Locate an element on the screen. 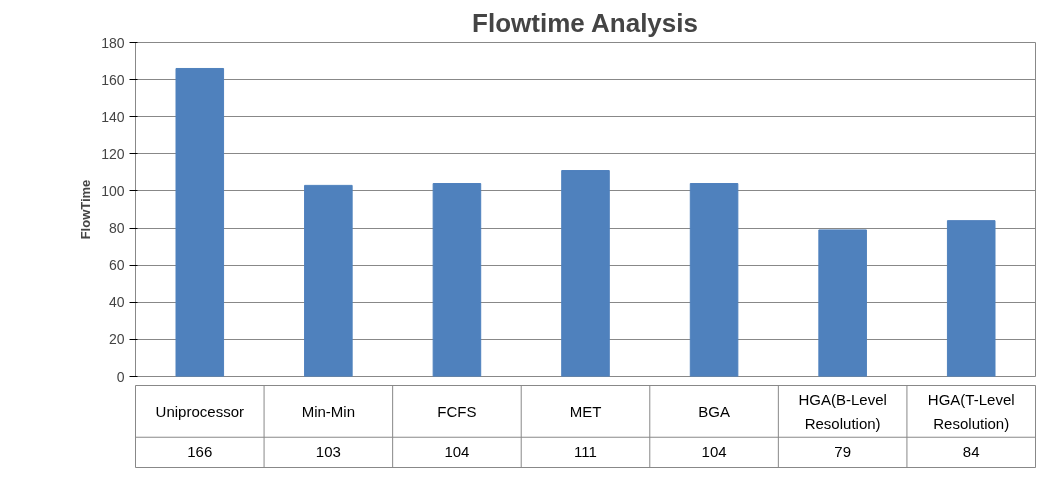  y-tick-label: 40 is located at coordinates (116, 302).